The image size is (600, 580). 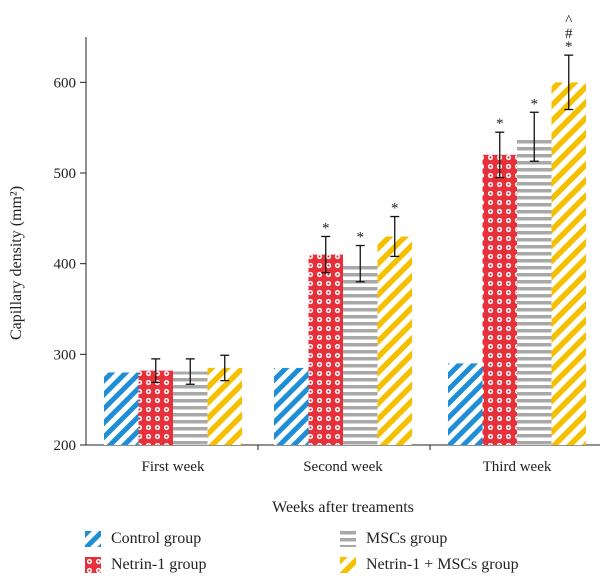 I want to click on legend-item-control: Control group, so click(x=143, y=539).